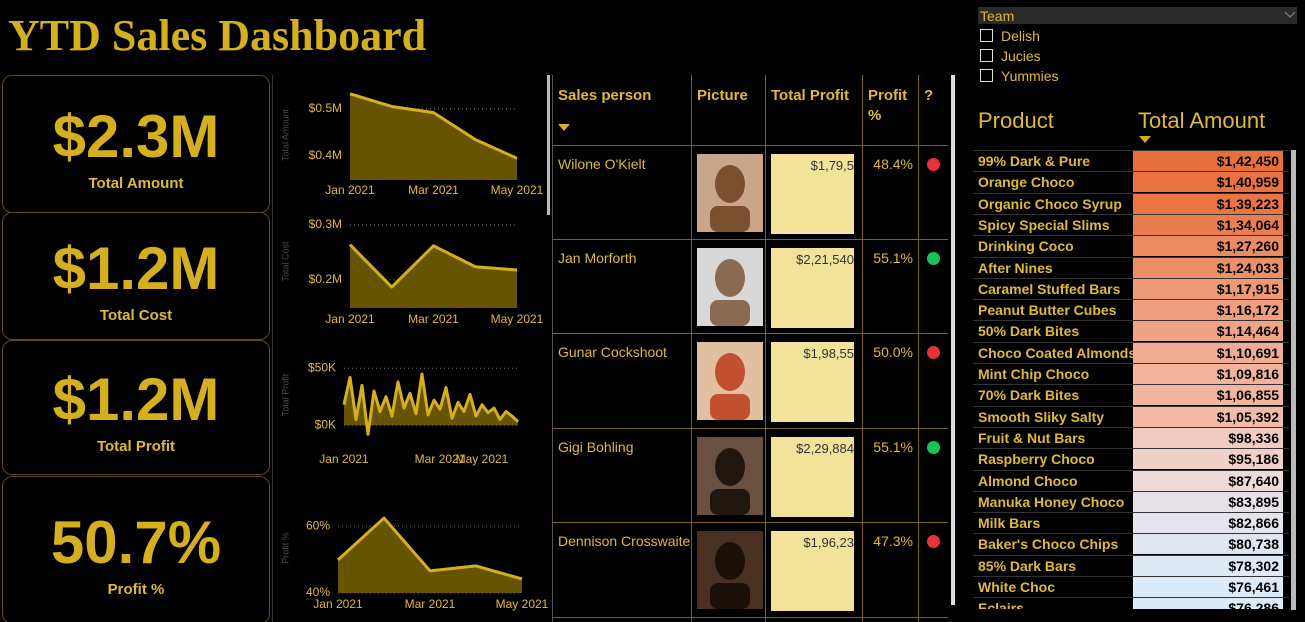  I want to click on product-name: Mint Chip Choco, so click(1034, 374).